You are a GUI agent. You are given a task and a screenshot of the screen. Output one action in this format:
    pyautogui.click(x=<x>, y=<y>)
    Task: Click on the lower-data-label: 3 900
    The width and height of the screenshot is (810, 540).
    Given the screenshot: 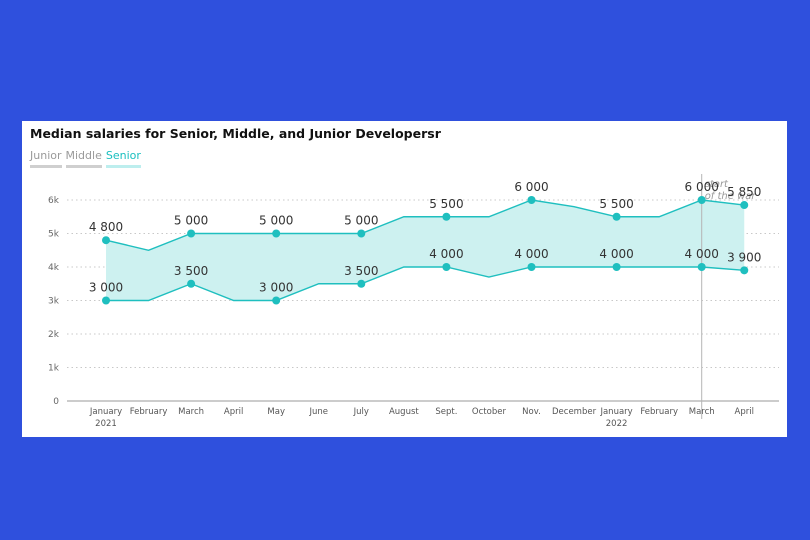 What is the action you would take?
    pyautogui.click(x=744, y=257)
    